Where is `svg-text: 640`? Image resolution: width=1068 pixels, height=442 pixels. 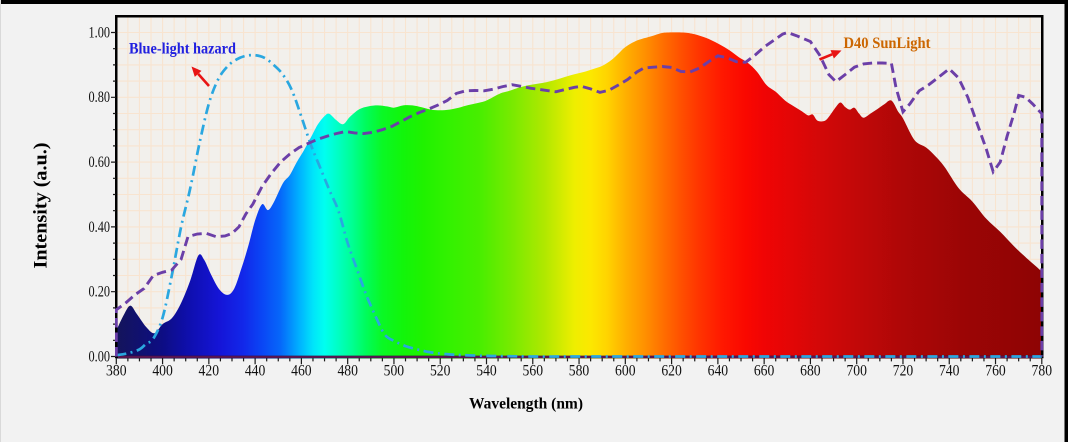
svg-text: 640 is located at coordinates (718, 371).